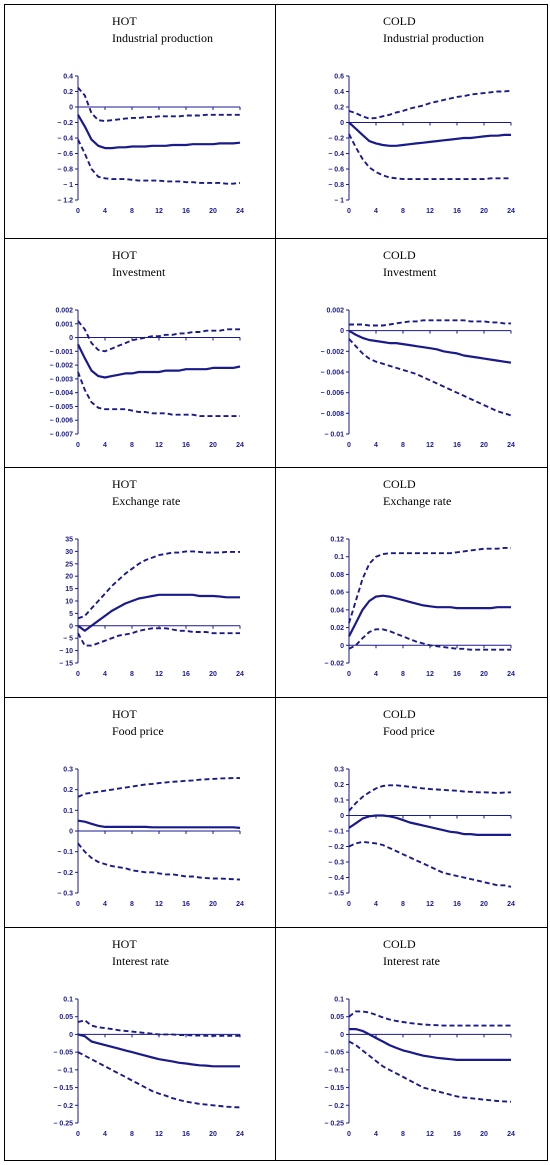 Image resolution: width=550 pixels, height=1165 pixels. What do you see at coordinates (139, 272) in the screenshot?
I see `chart-subtitle: Investment` at bounding box center [139, 272].